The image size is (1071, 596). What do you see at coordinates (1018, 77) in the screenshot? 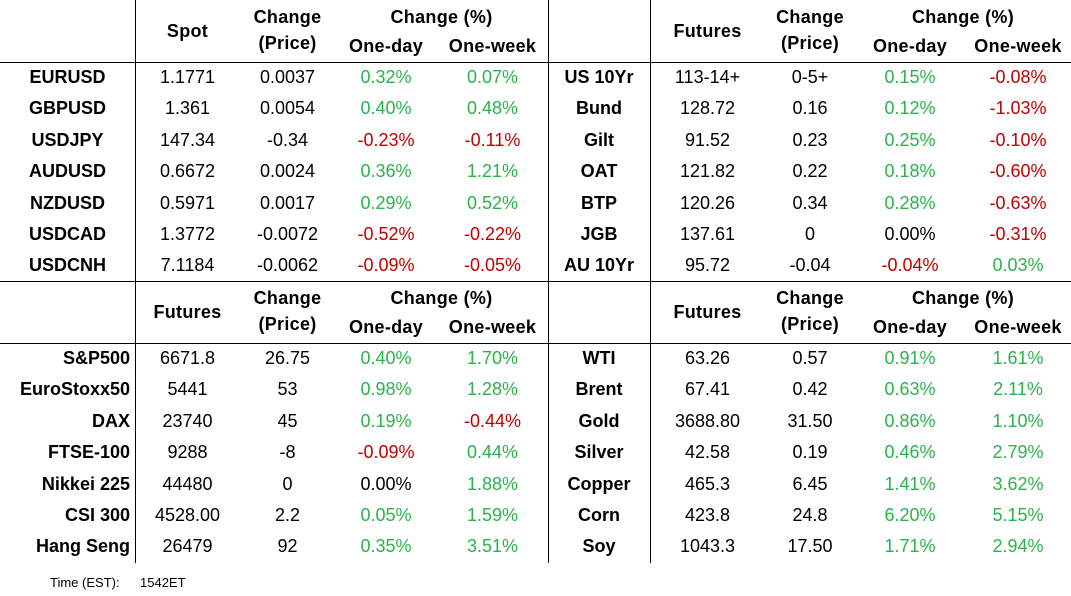
I see `pct-cell: -0.08%` at bounding box center [1018, 77].